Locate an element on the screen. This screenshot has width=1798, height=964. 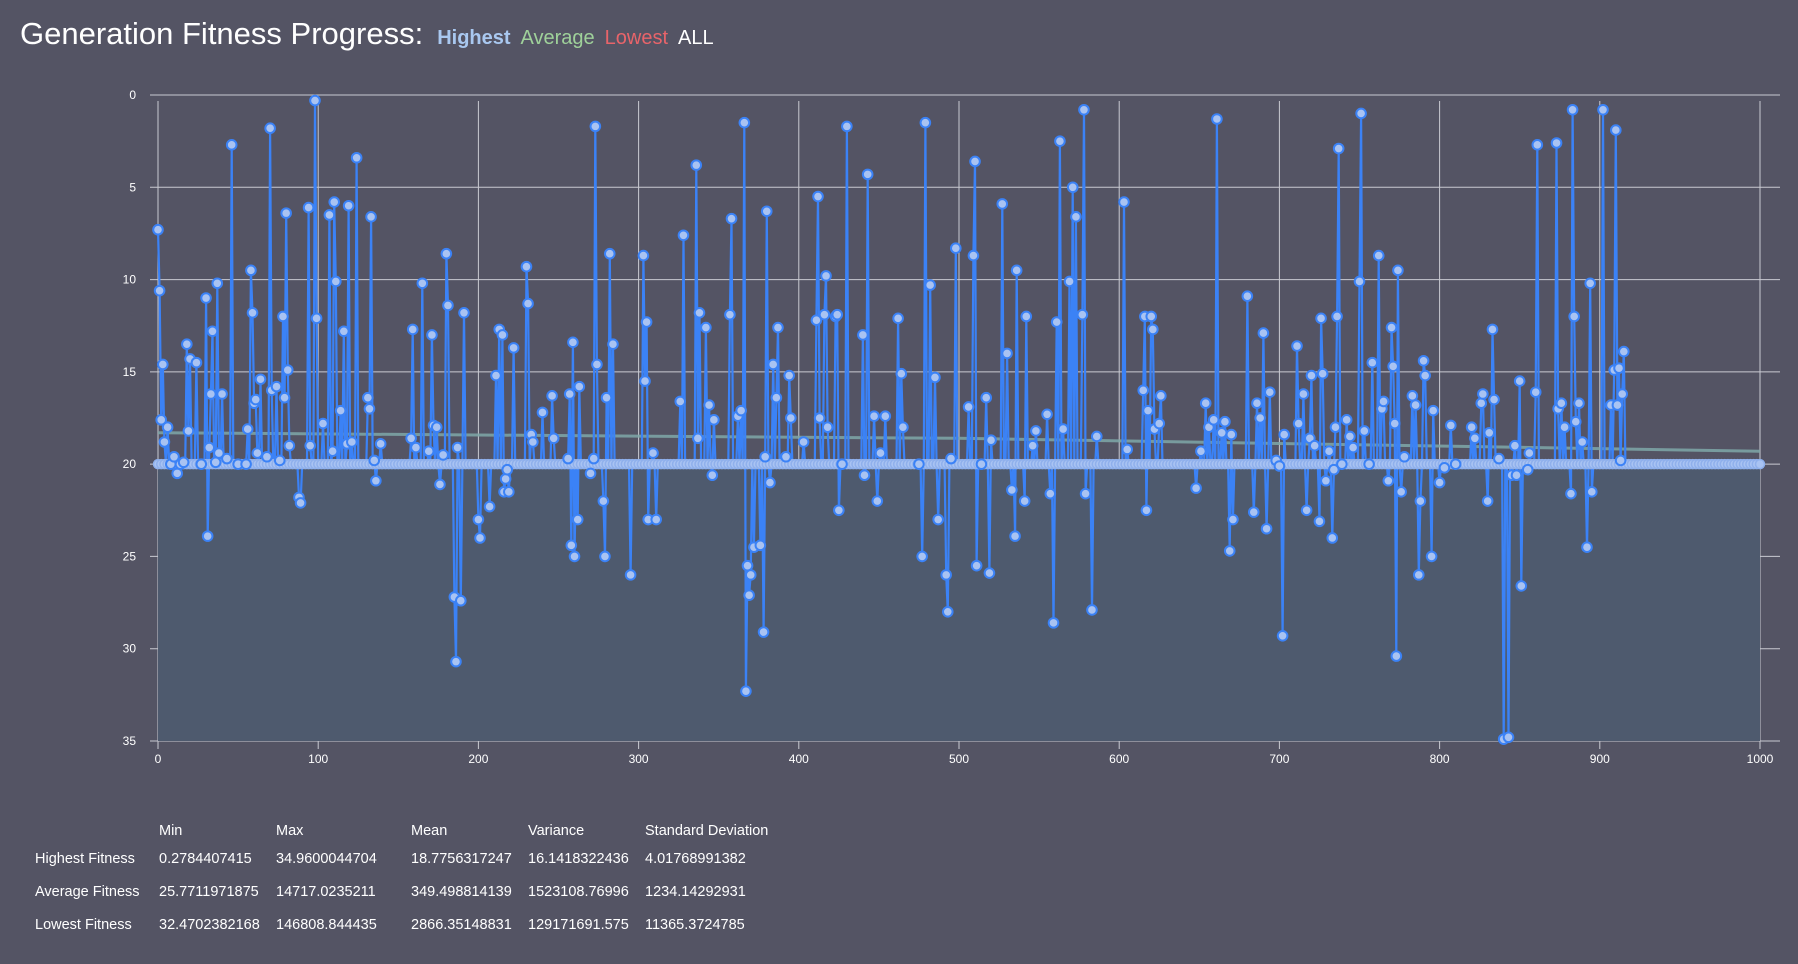
row-label: Highest Fitness is located at coordinates (85, 859).